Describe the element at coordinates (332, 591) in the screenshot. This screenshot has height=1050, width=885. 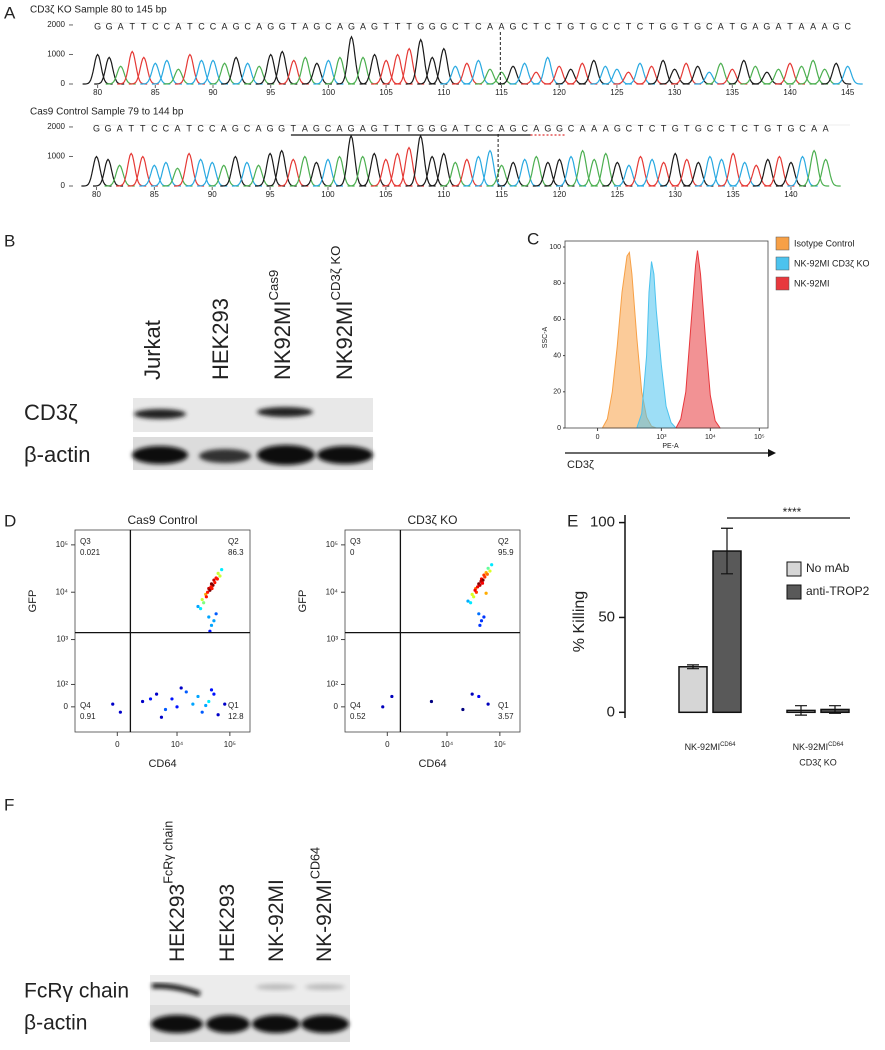
I see `y-tick-label: 10⁴` at that location.